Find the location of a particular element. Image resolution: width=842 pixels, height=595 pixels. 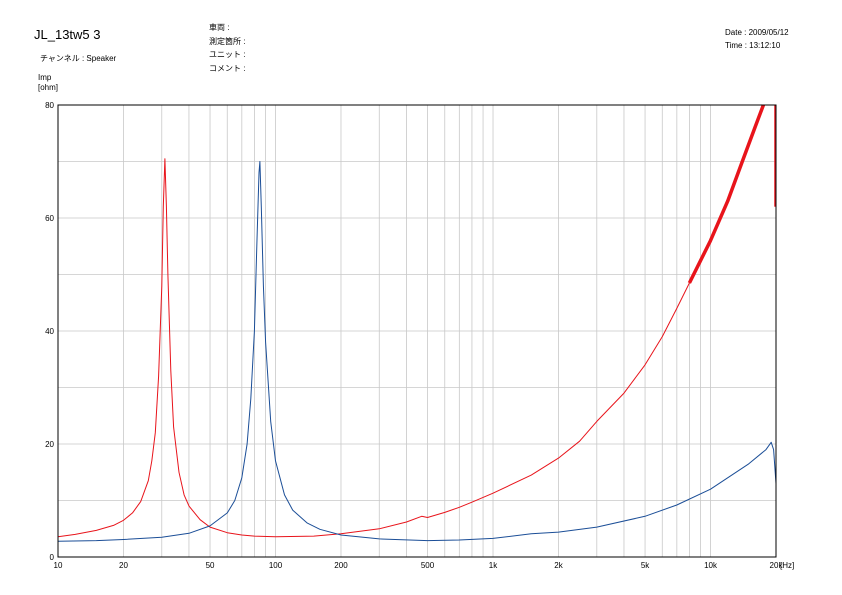

y-tick-label: 60 is located at coordinates (49, 218).